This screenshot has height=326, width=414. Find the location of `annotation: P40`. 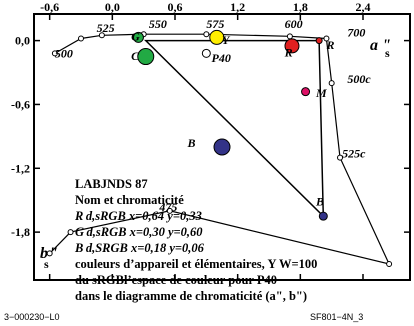

annotation: P40 is located at coordinates (221, 58).